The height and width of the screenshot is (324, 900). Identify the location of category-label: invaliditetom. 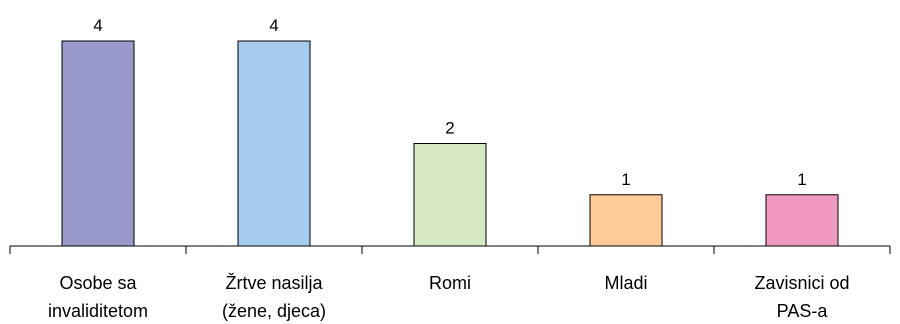
(98, 311).